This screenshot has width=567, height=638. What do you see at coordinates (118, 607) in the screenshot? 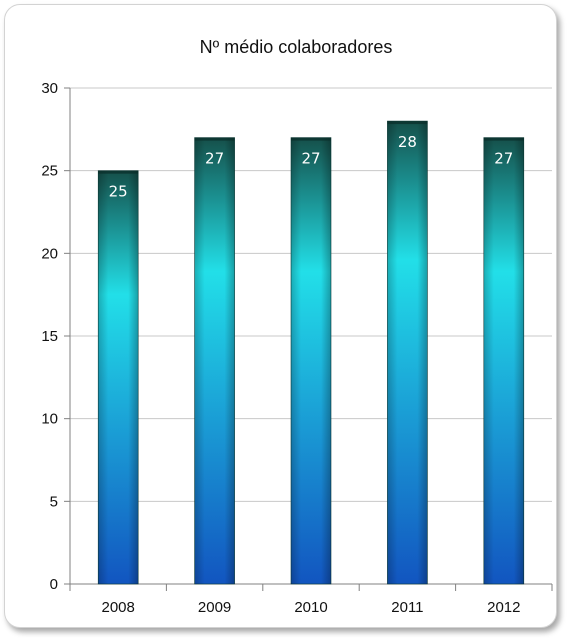
I see `x-tick-label: 2008` at bounding box center [118, 607].